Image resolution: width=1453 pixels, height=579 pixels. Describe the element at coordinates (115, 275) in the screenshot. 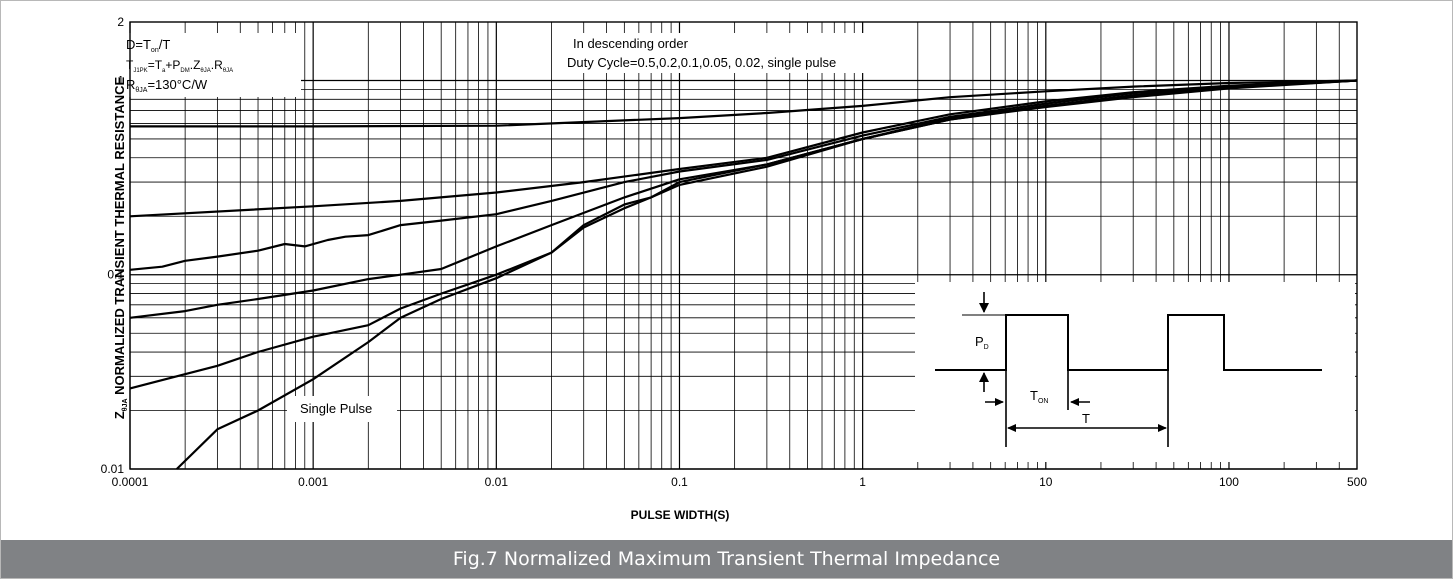

I see `y-tick-label: 0.1` at that location.